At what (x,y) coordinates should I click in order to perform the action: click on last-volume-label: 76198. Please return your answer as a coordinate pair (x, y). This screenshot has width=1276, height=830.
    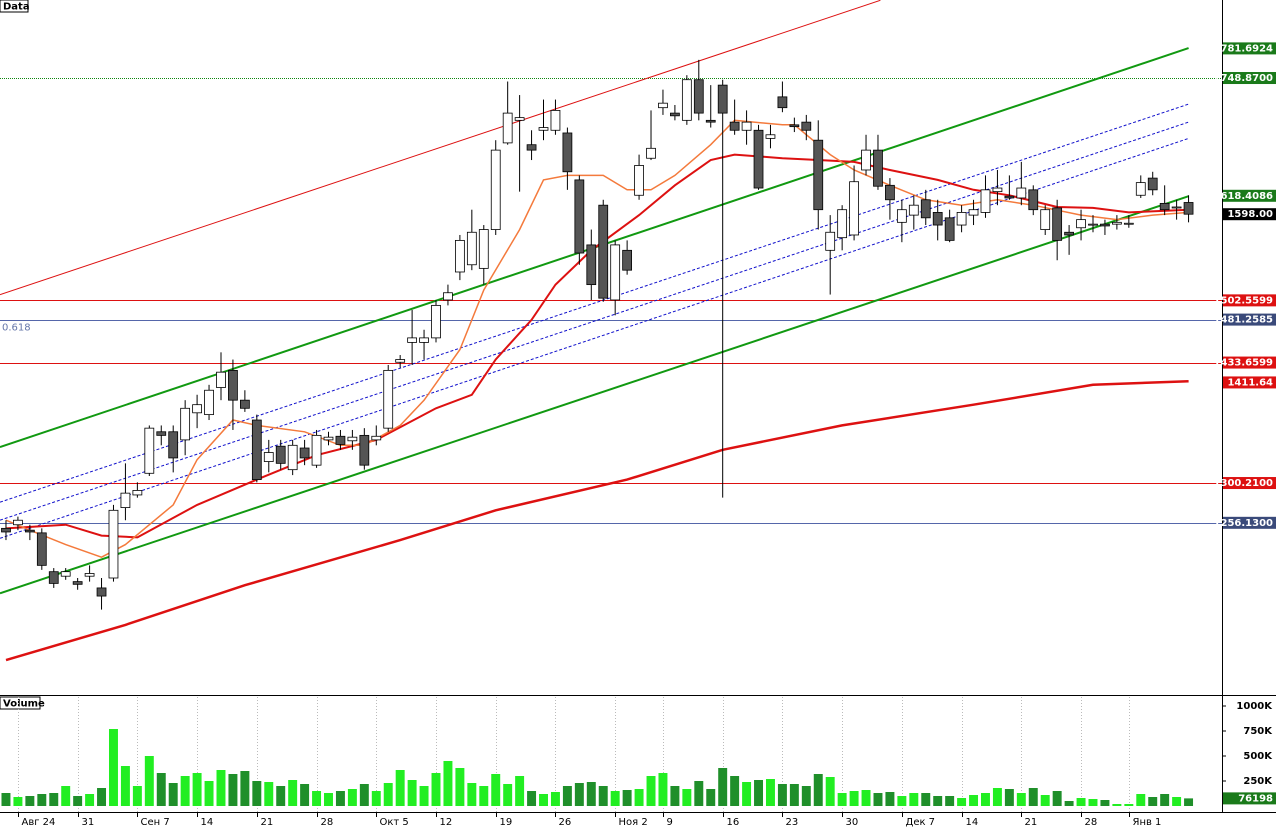
    Looking at the image, I should click on (1255, 798).